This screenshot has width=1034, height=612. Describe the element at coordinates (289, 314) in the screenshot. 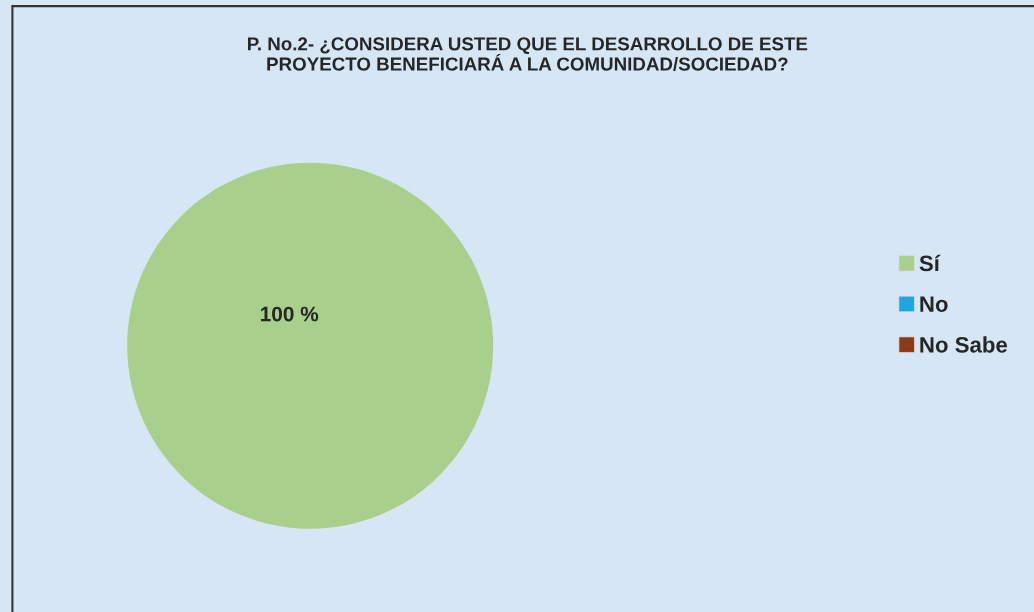

I see `data-label: 100 %` at that location.